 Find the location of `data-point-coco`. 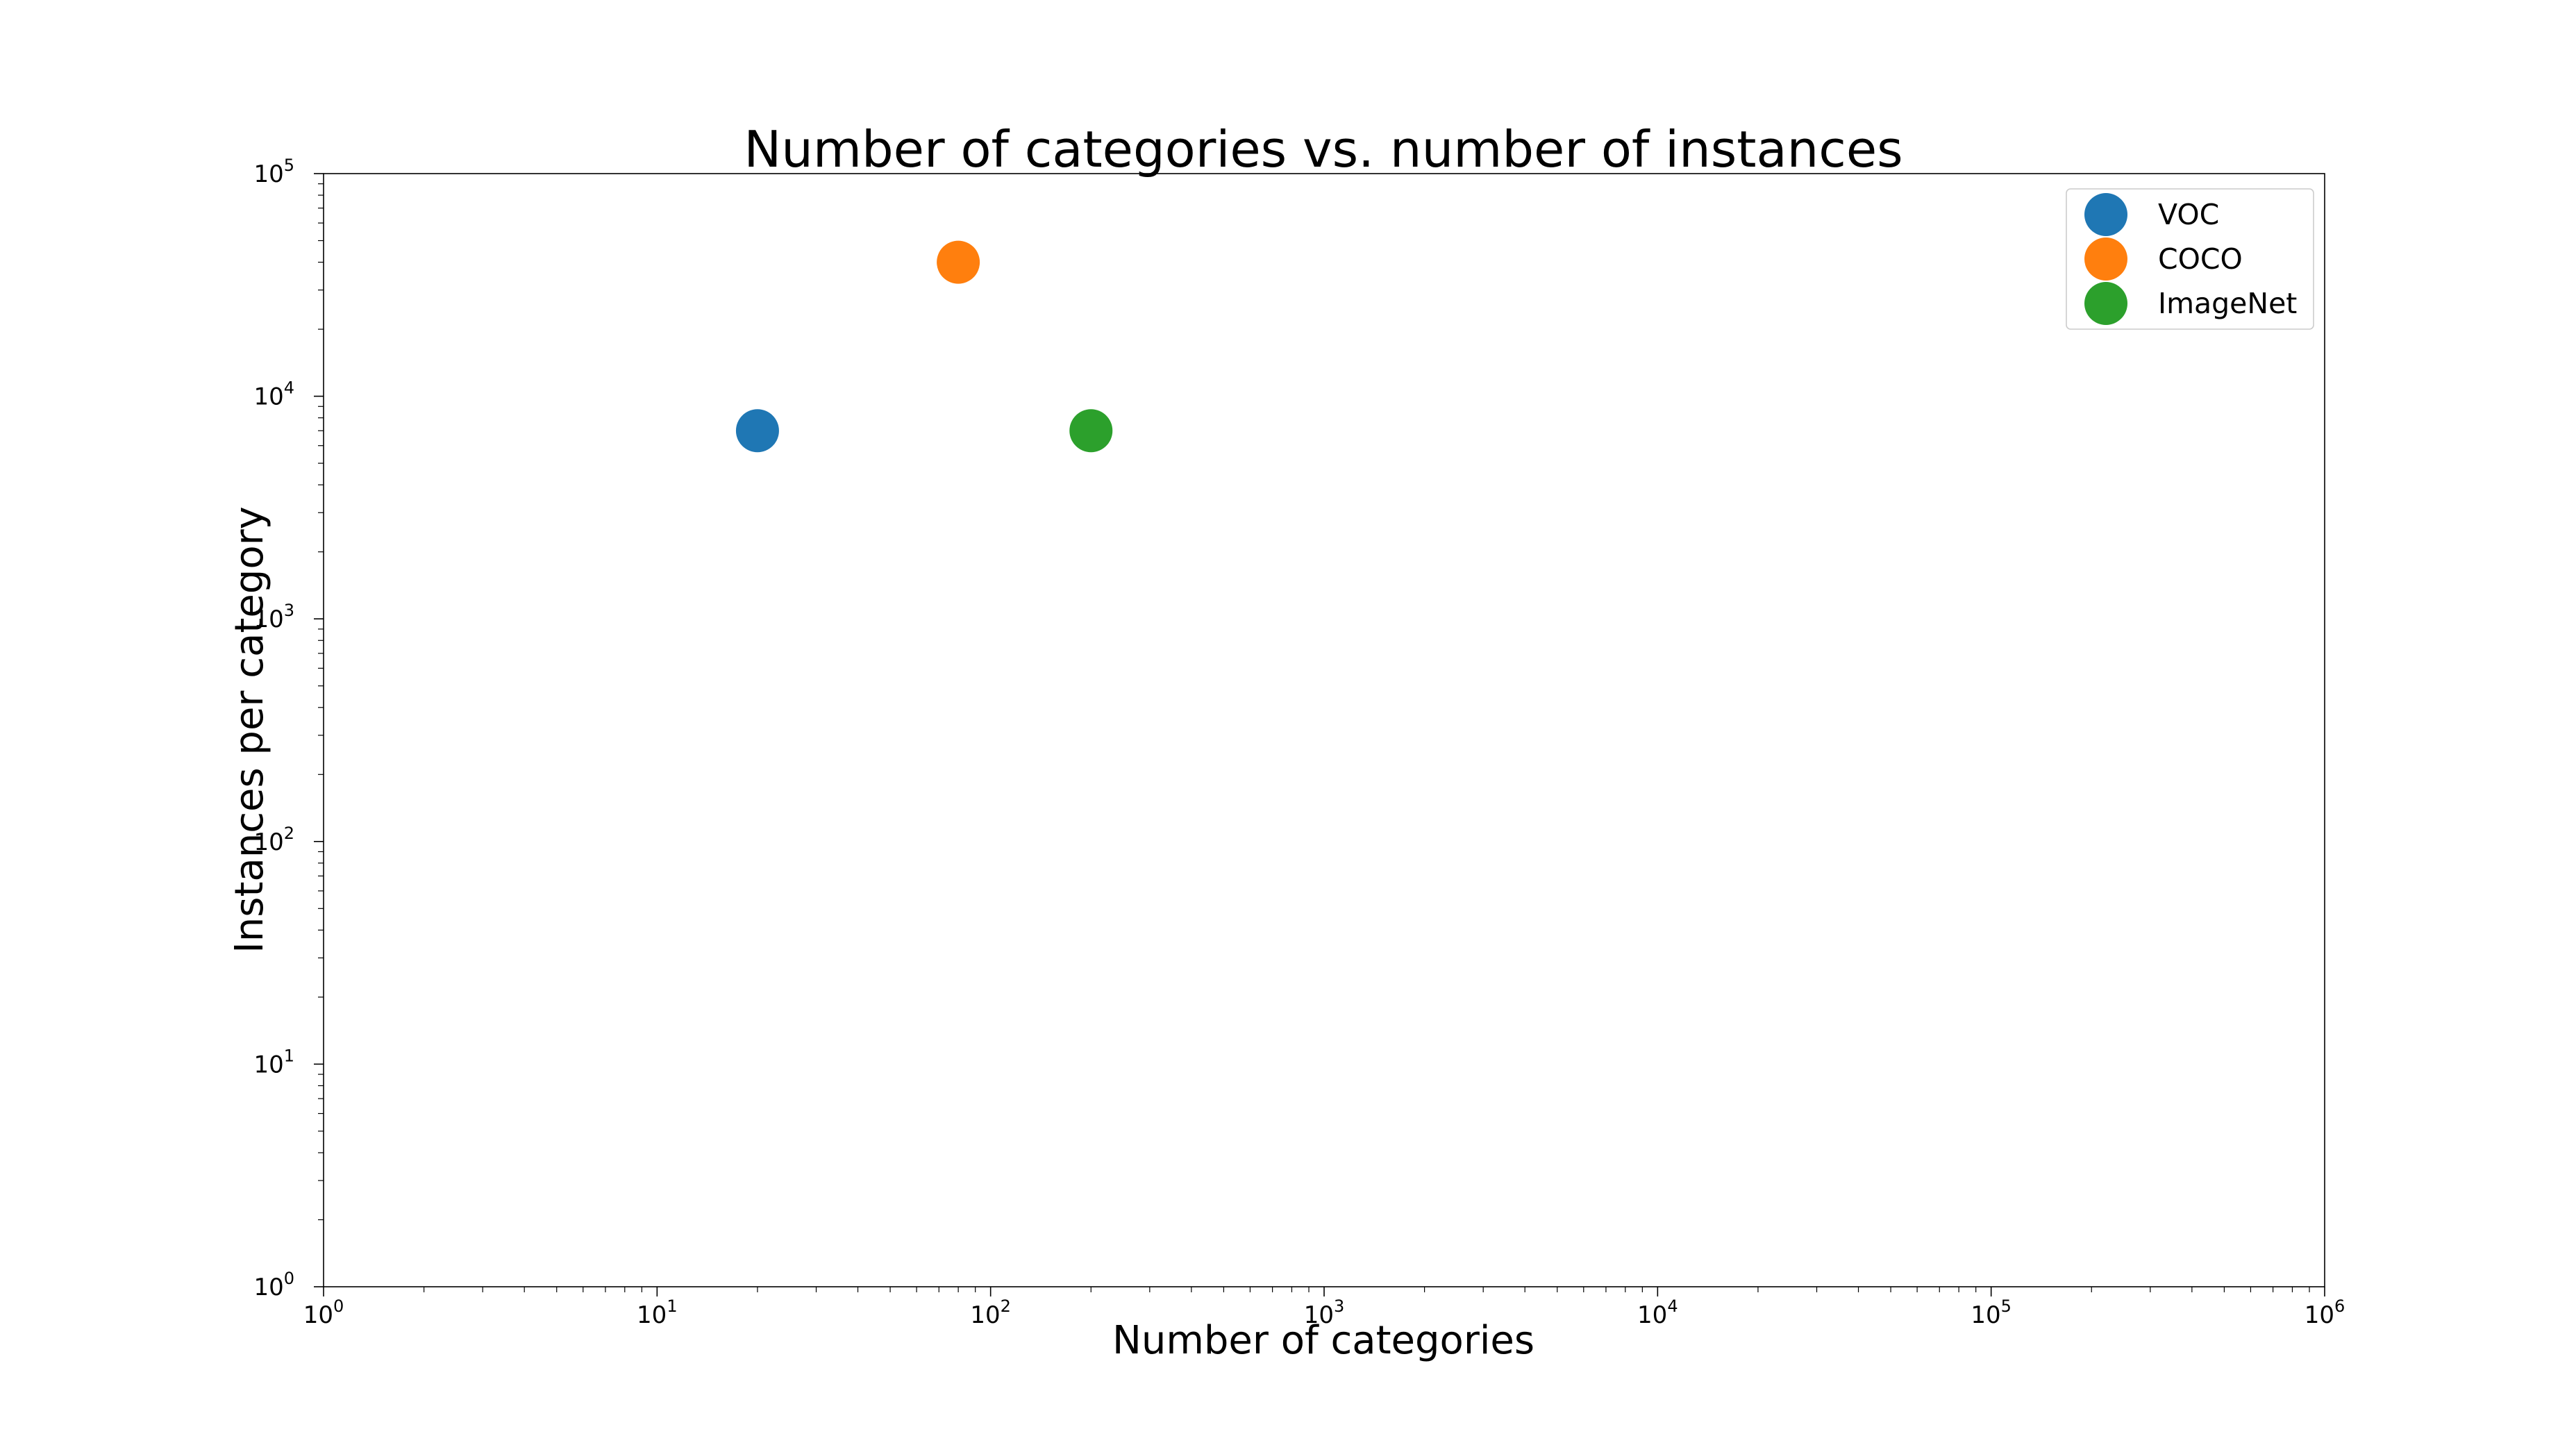

data-point-coco is located at coordinates (958, 262).